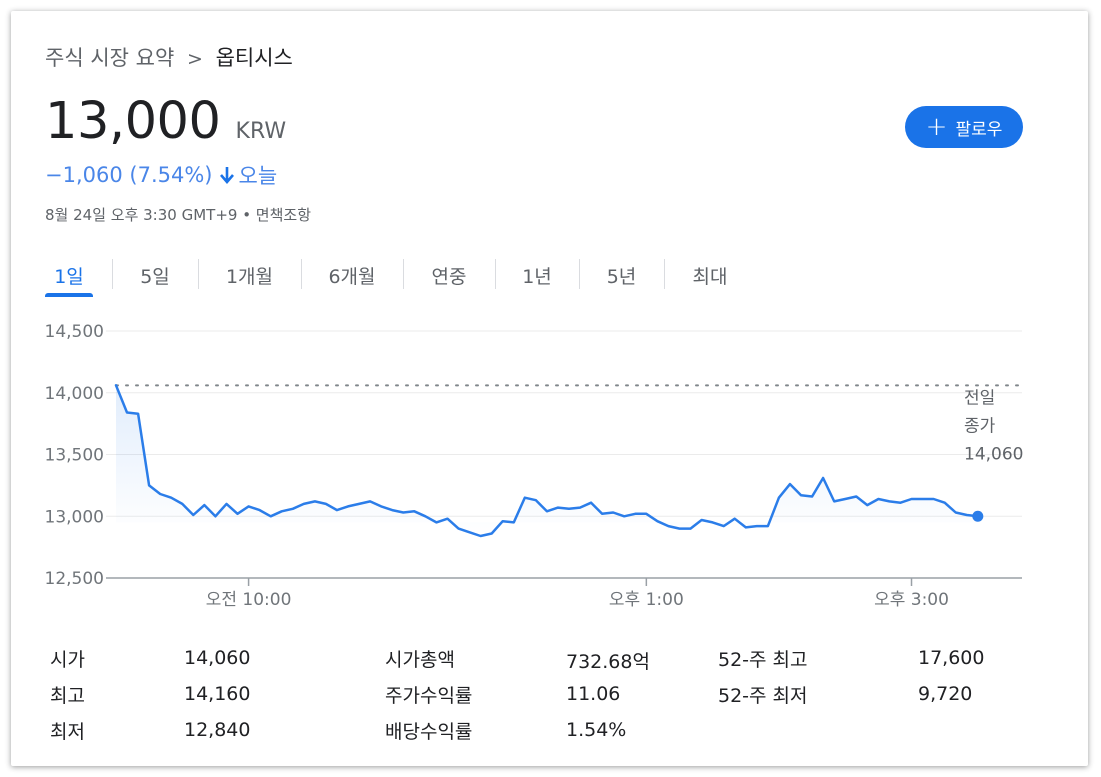 This screenshot has height=777, width=1101. What do you see at coordinates (129, 175) in the screenshot?
I see `change-value: −1,060 (7.54%)` at bounding box center [129, 175].